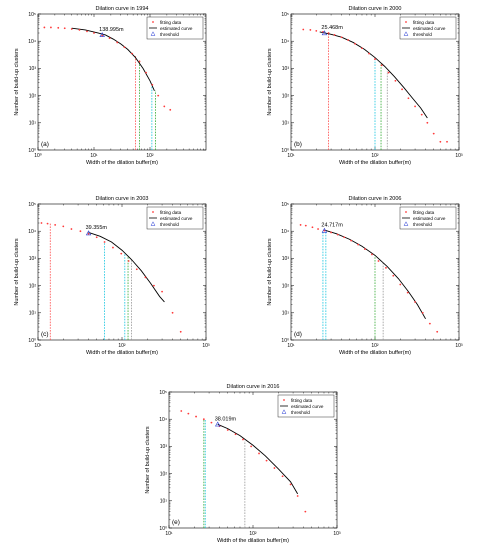 This screenshot has width=488, height=550. Describe the element at coordinates (122, 9) in the screenshot. I see `chart-title: Dilation curve in 1994` at that location.